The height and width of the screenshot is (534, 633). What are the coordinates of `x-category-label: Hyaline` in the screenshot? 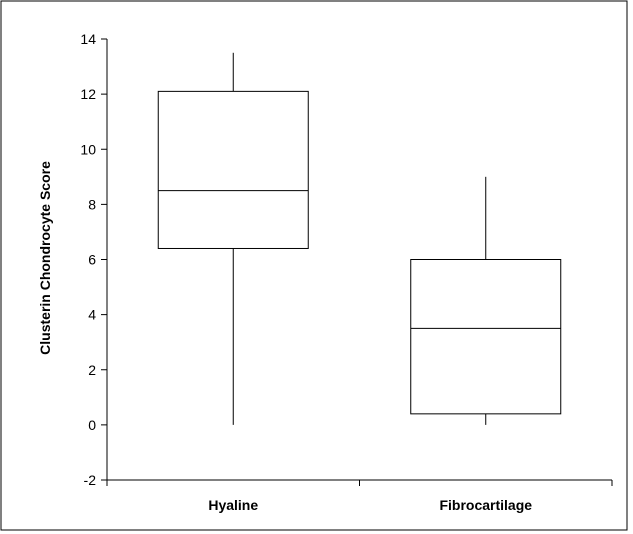 It's located at (233, 505).